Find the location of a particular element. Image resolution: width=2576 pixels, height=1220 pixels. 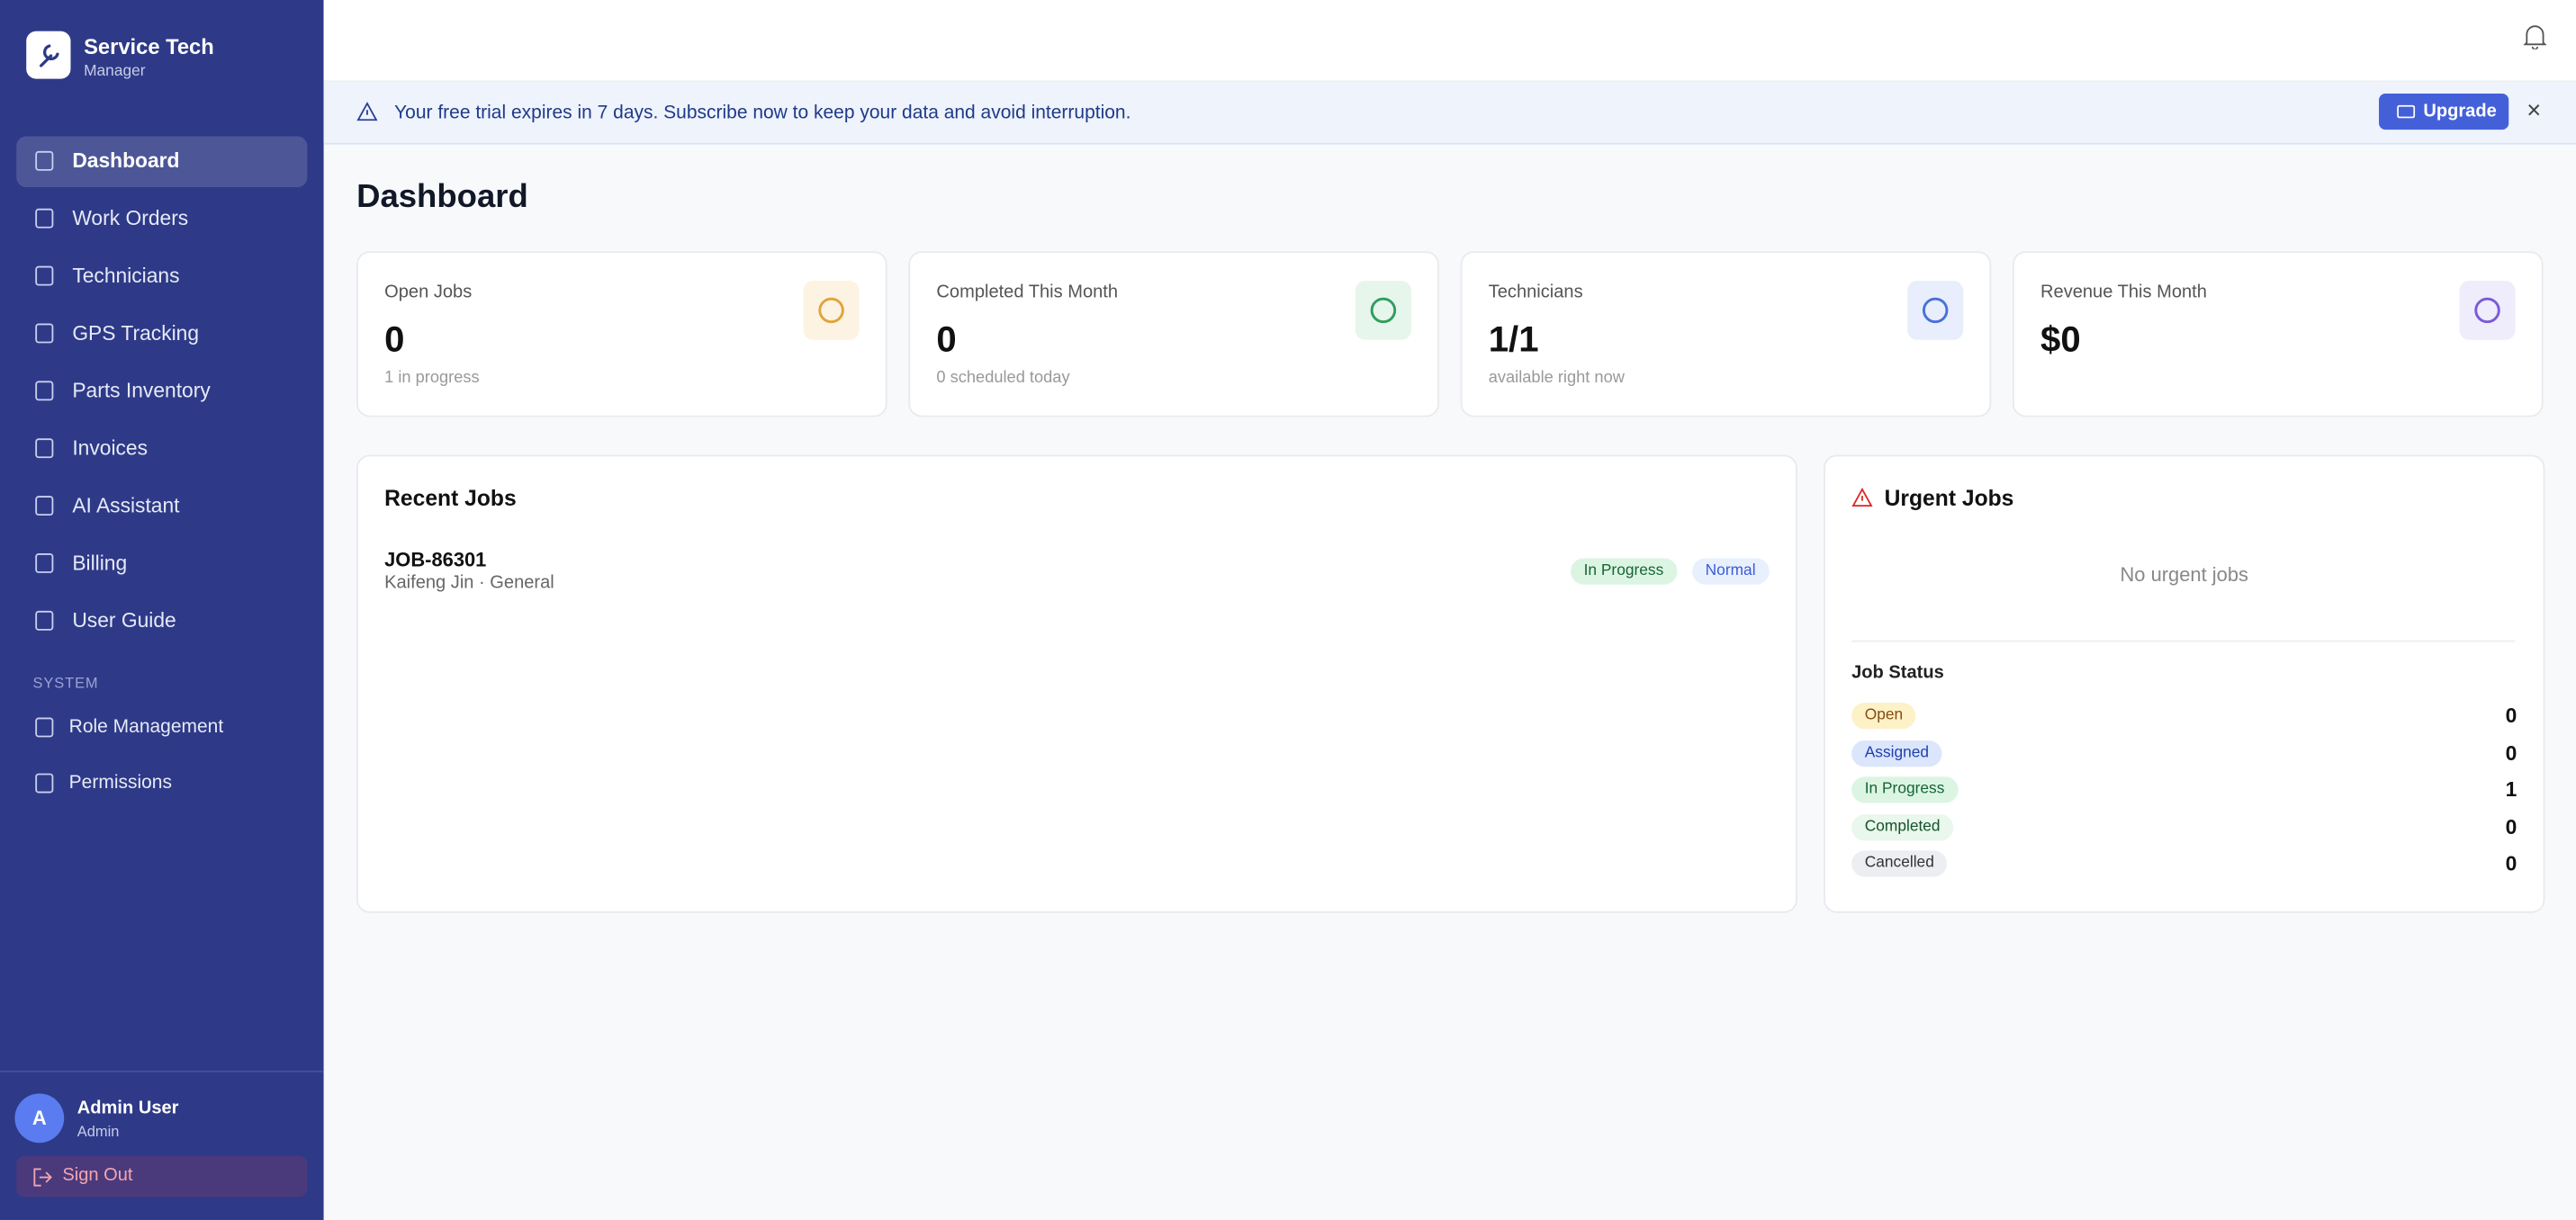

status-count: 1 is located at coordinates (2511, 790).